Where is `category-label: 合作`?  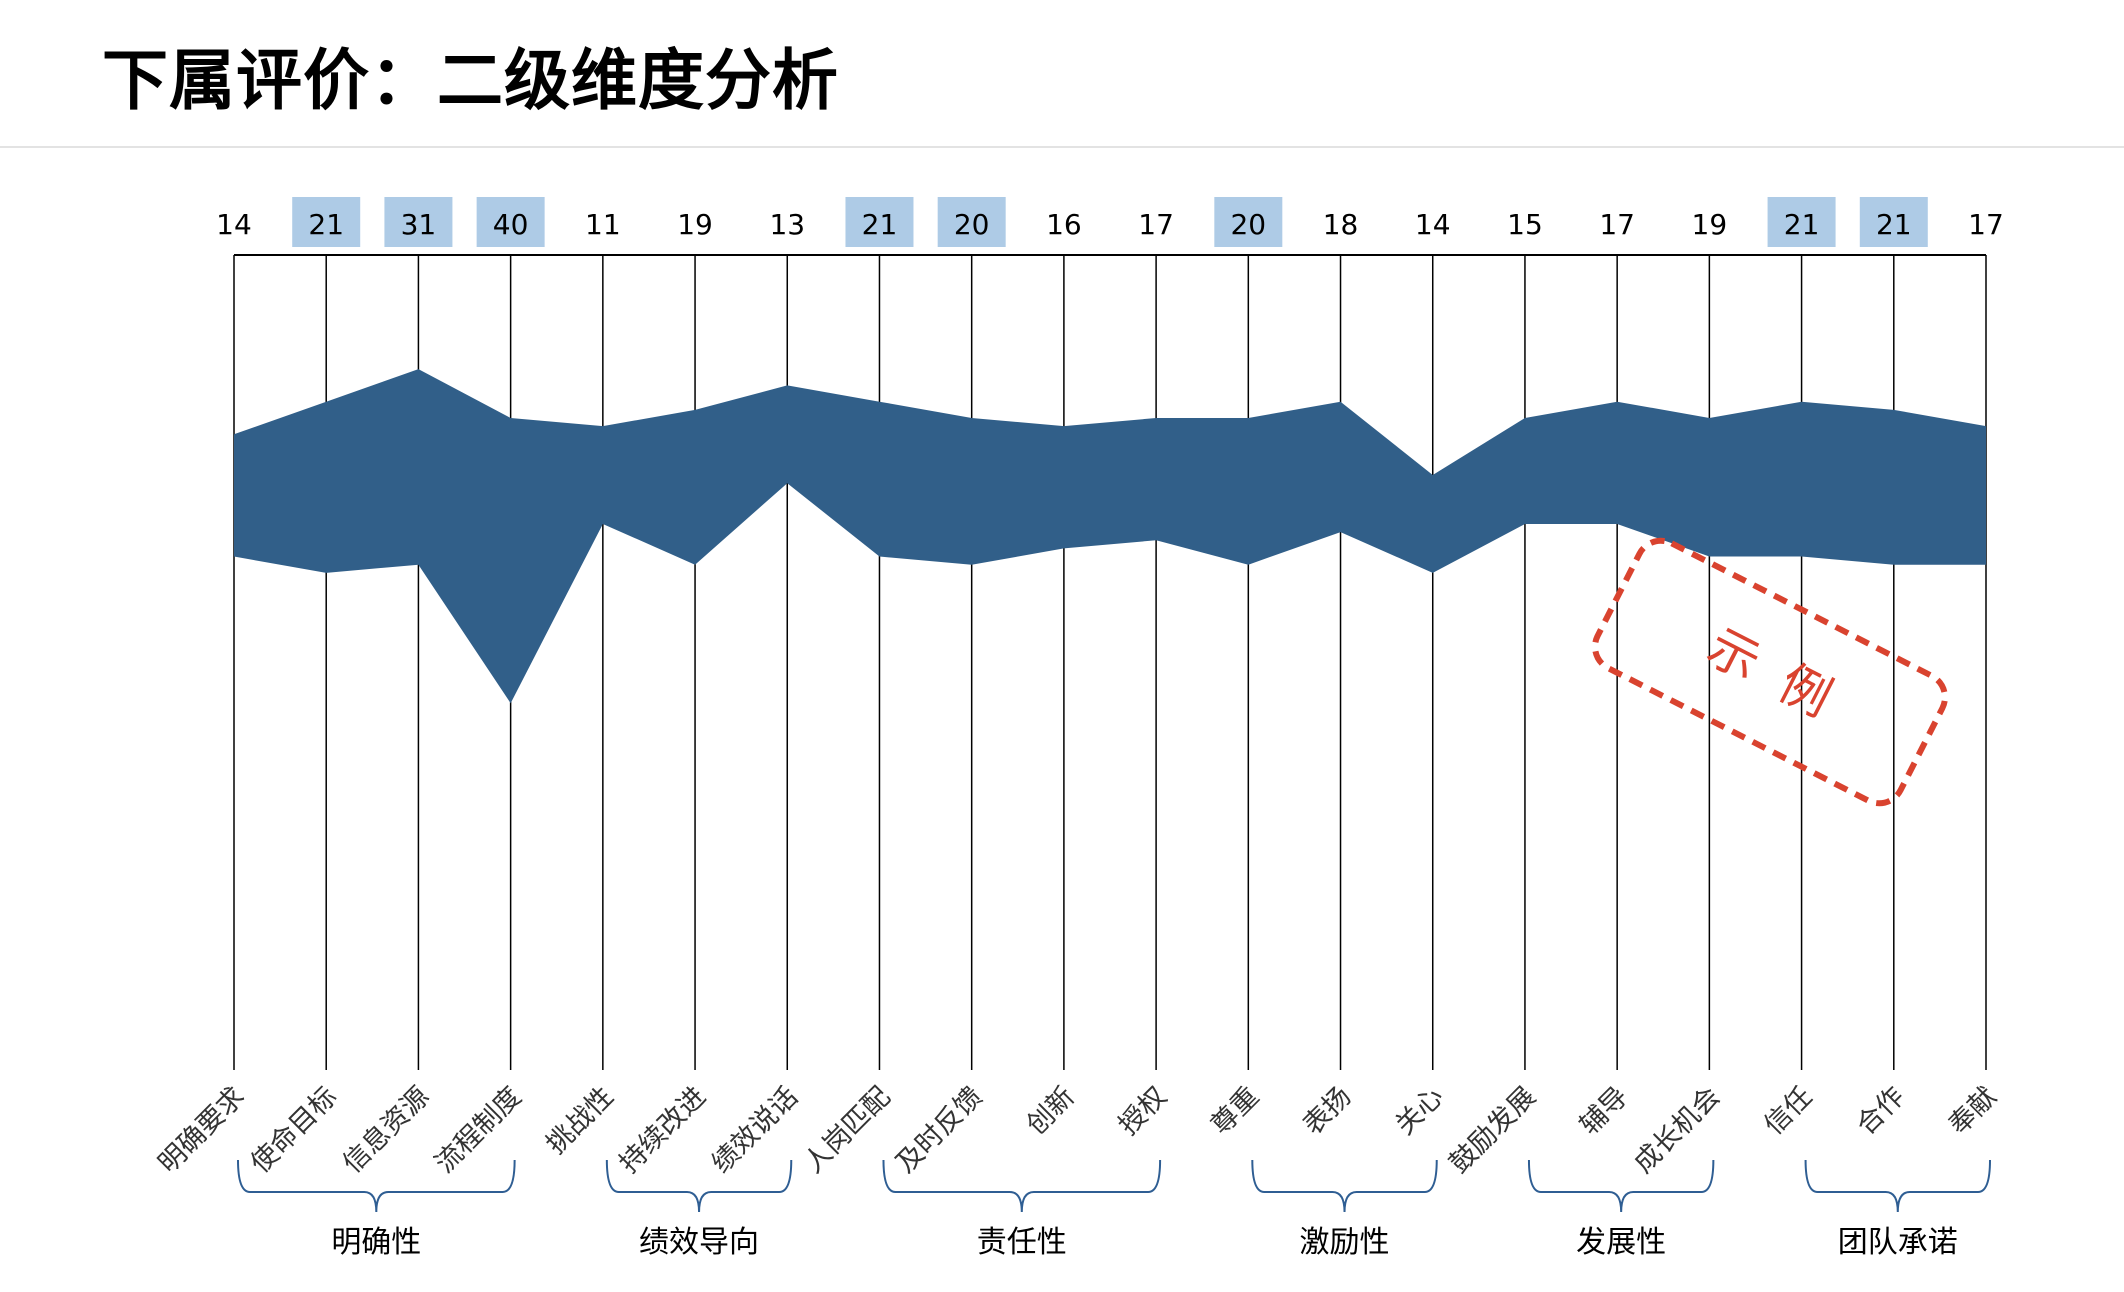 category-label: 合作 is located at coordinates (1881, 1111).